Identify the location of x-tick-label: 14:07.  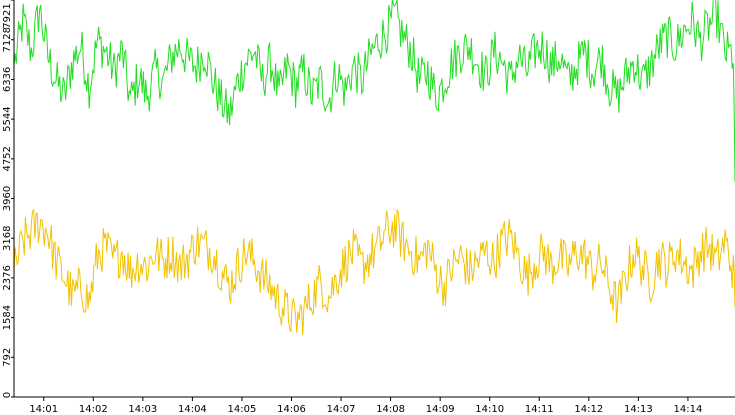
(341, 409).